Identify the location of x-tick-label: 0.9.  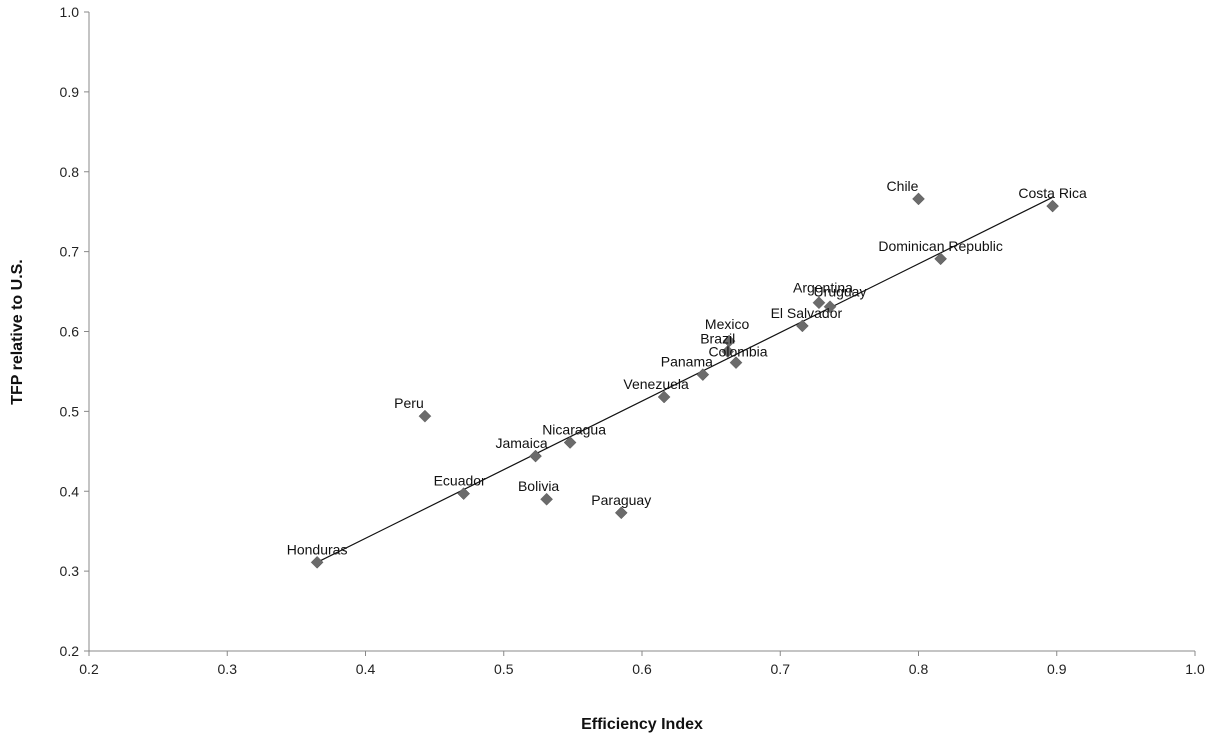
(1057, 669).